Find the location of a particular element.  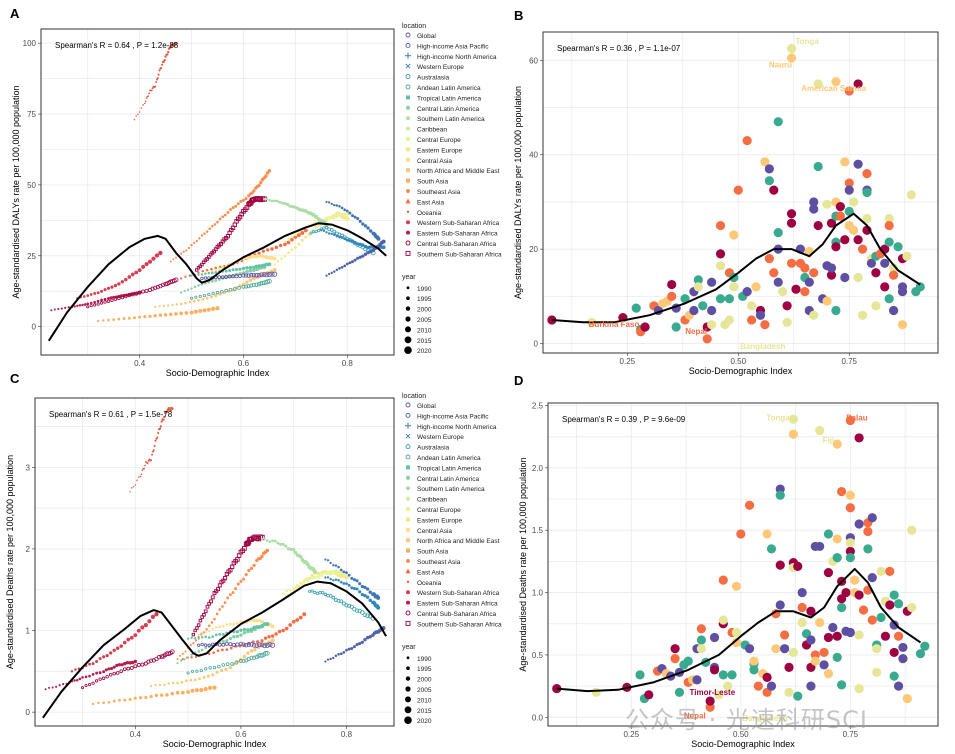

x-axis-title: Socio-Demographic Index is located at coordinates (743, 744).